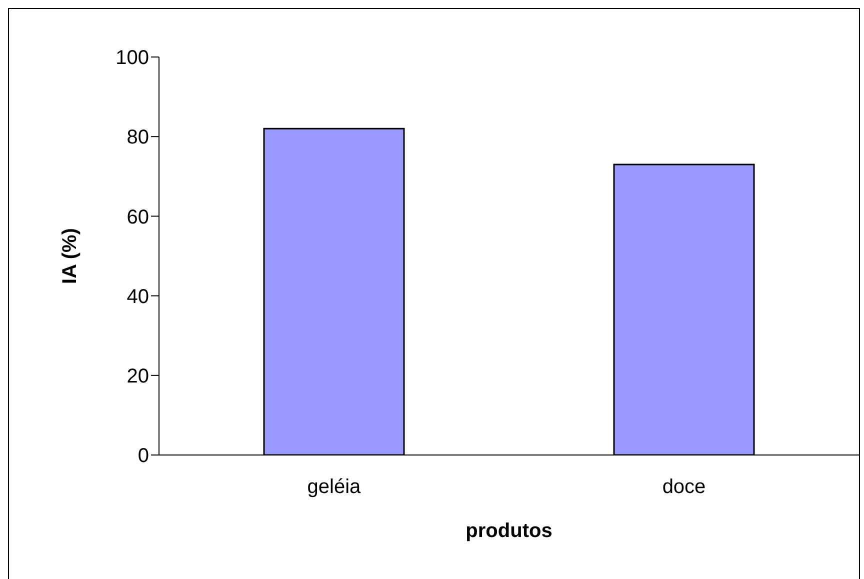  I want to click on y-tick-label: 20, so click(137, 377).